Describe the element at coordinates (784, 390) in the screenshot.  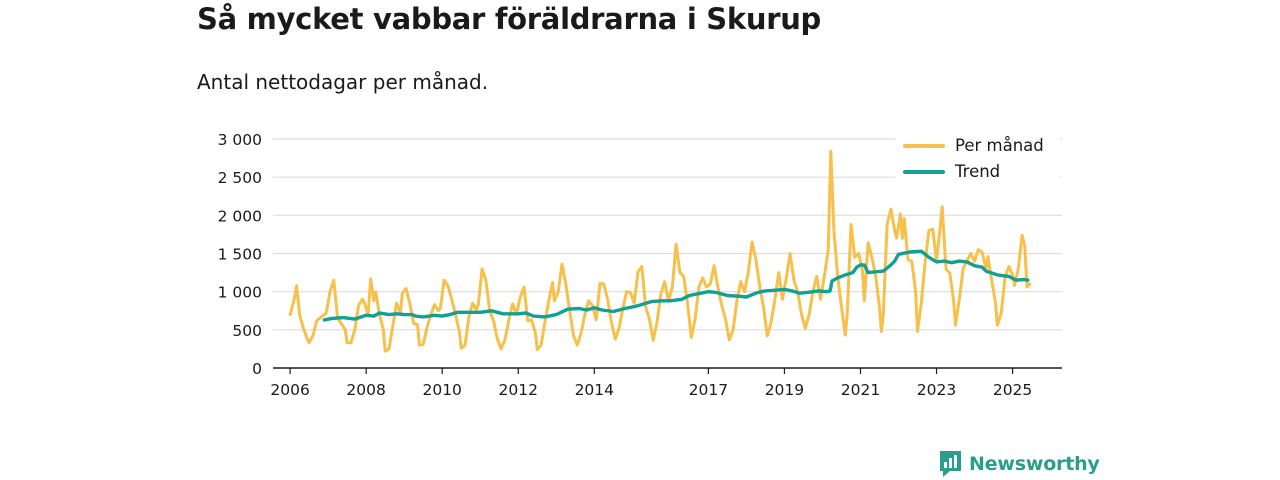
I see `x-tick-label: 2019` at that location.